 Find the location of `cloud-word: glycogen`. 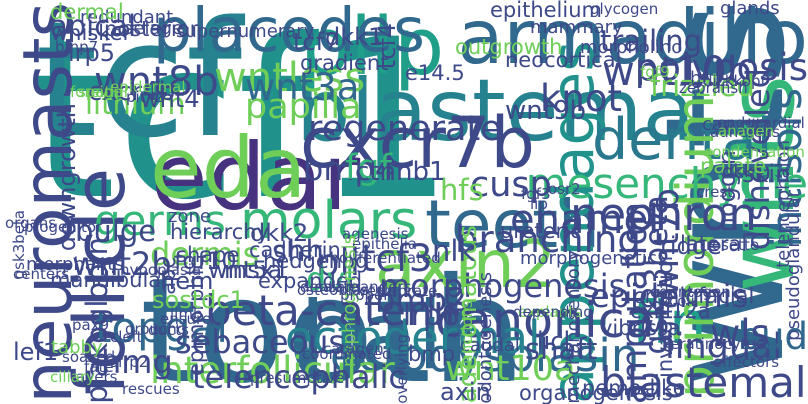

cloud-word: glycogen is located at coordinates (624, 9).